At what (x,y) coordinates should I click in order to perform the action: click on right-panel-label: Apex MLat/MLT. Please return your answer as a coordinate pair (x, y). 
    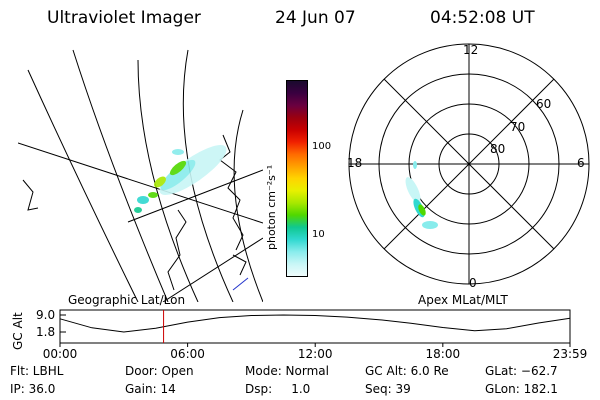
    Looking at the image, I should click on (463, 300).